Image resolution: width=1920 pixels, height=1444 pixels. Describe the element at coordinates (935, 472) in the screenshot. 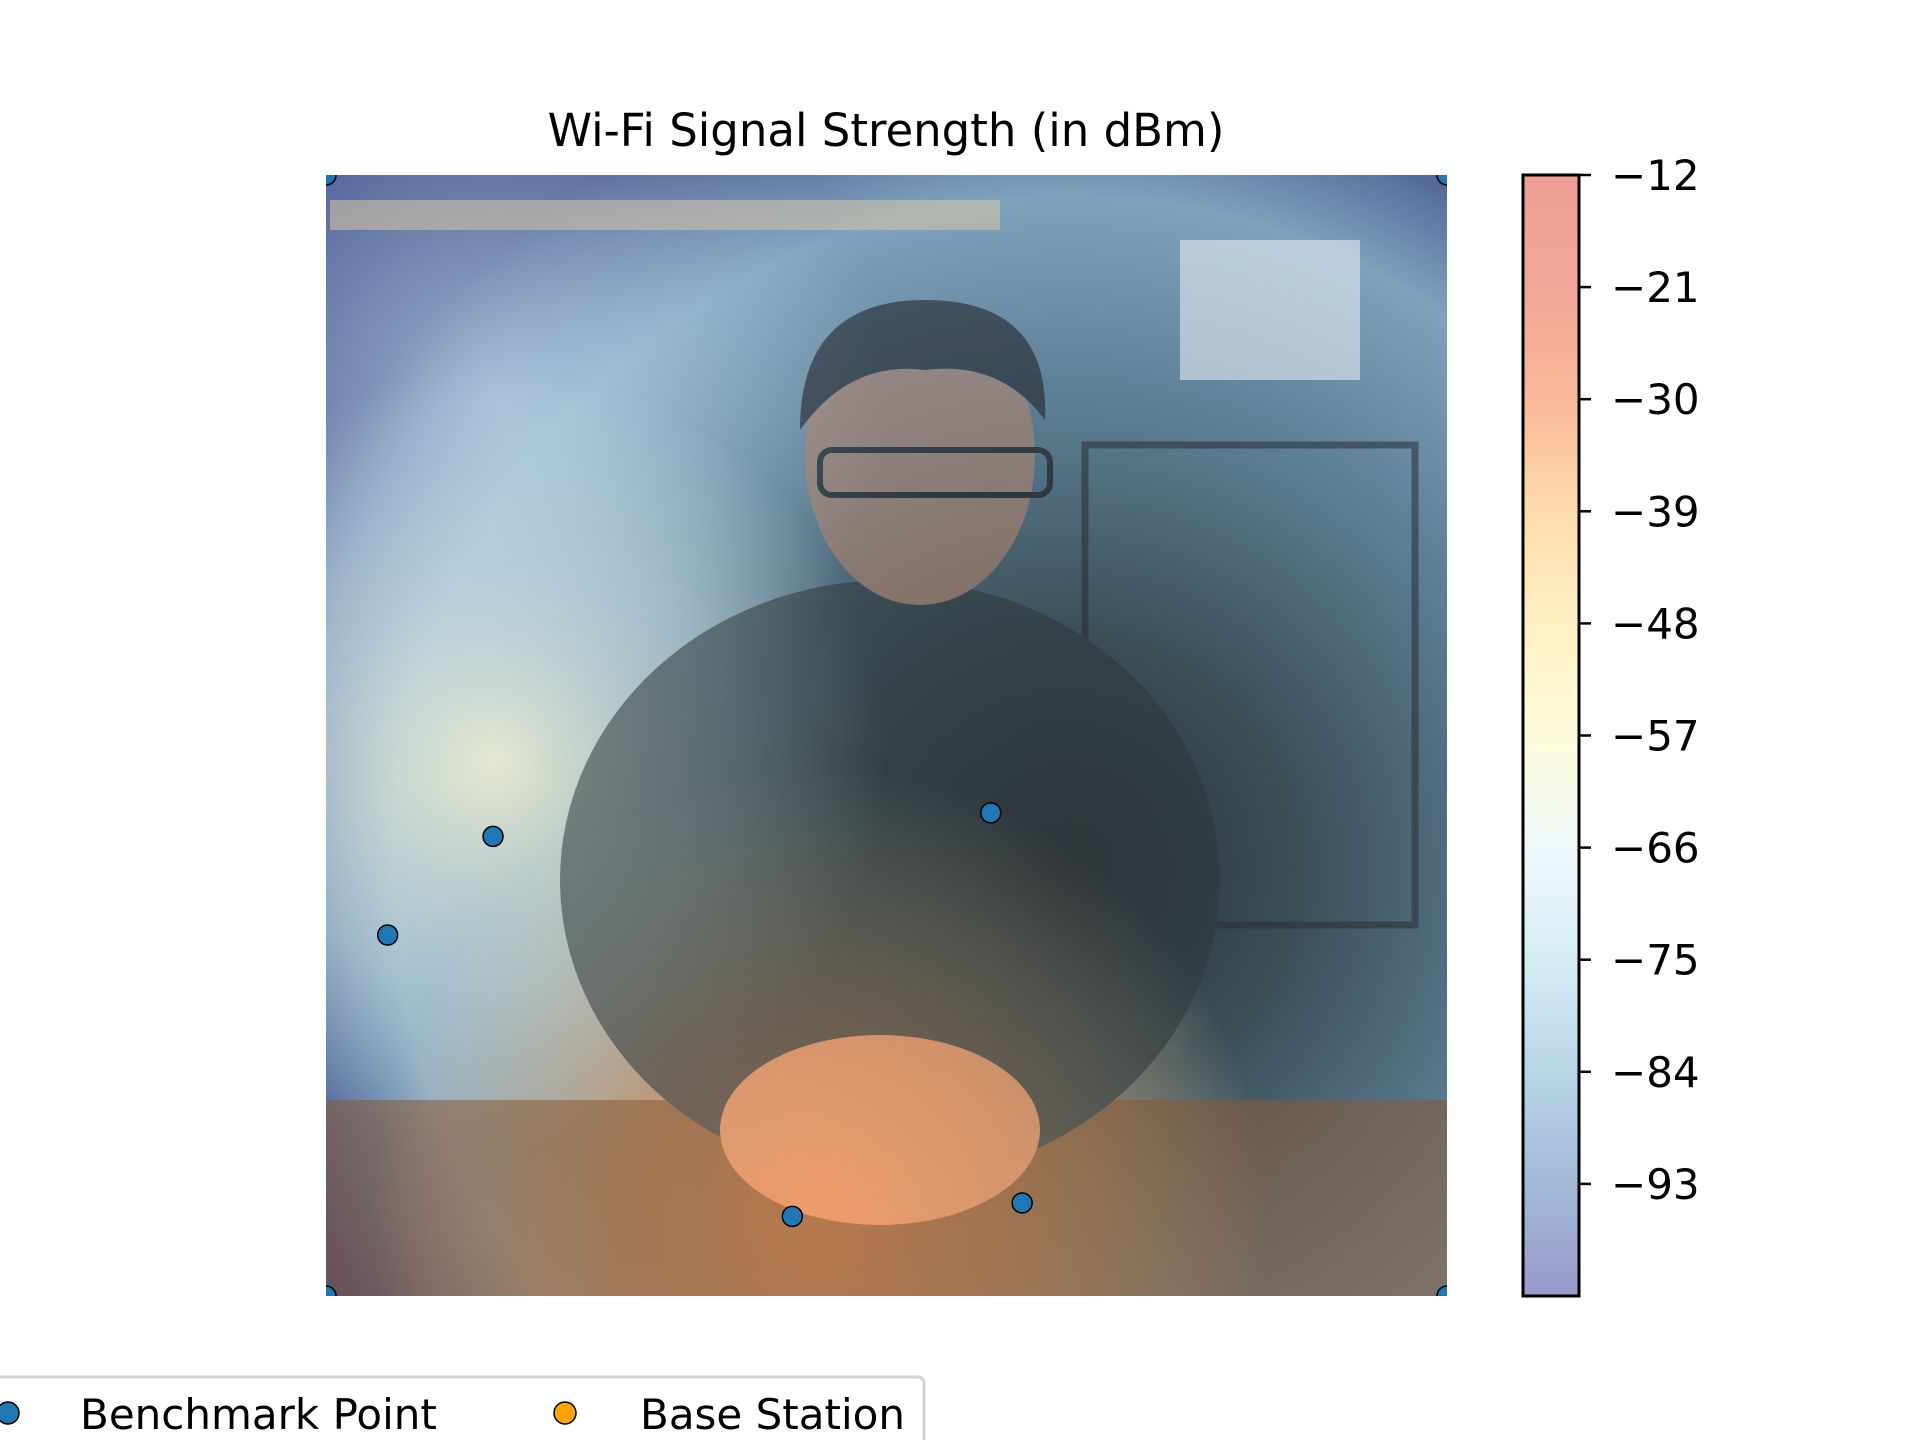

I see `person-glasses` at that location.